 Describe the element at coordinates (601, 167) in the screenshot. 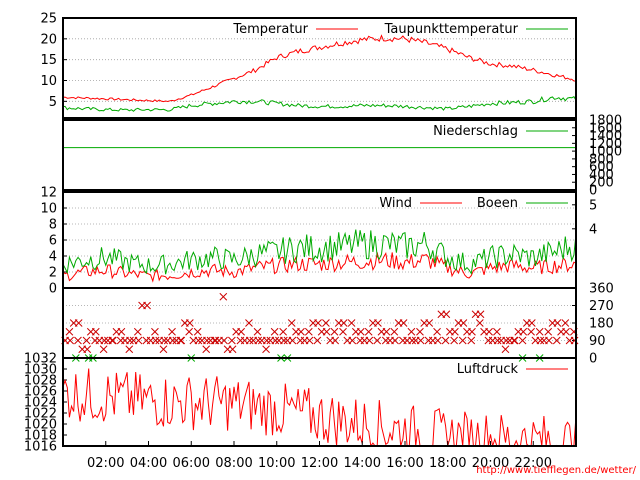

I see `y-tick-label-right: 600` at that location.